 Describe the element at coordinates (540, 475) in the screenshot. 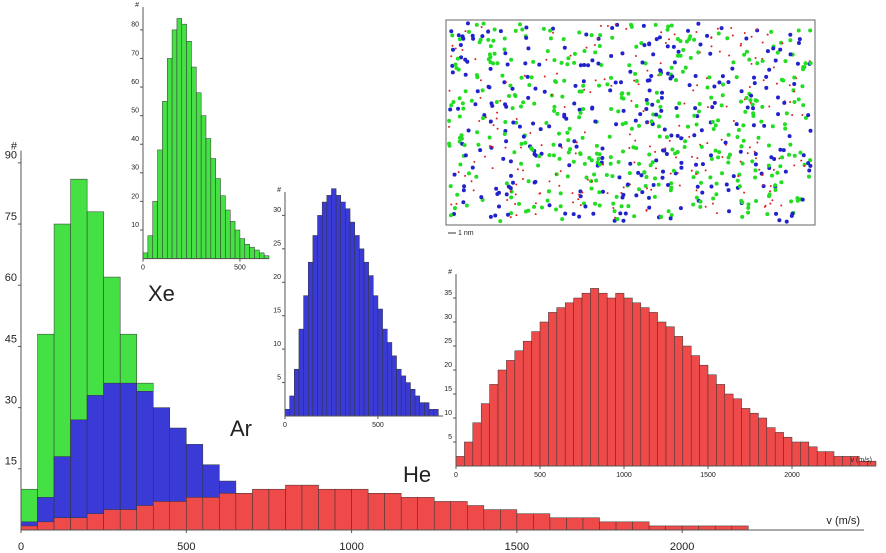

I see `x-tick-label: 500` at that location.